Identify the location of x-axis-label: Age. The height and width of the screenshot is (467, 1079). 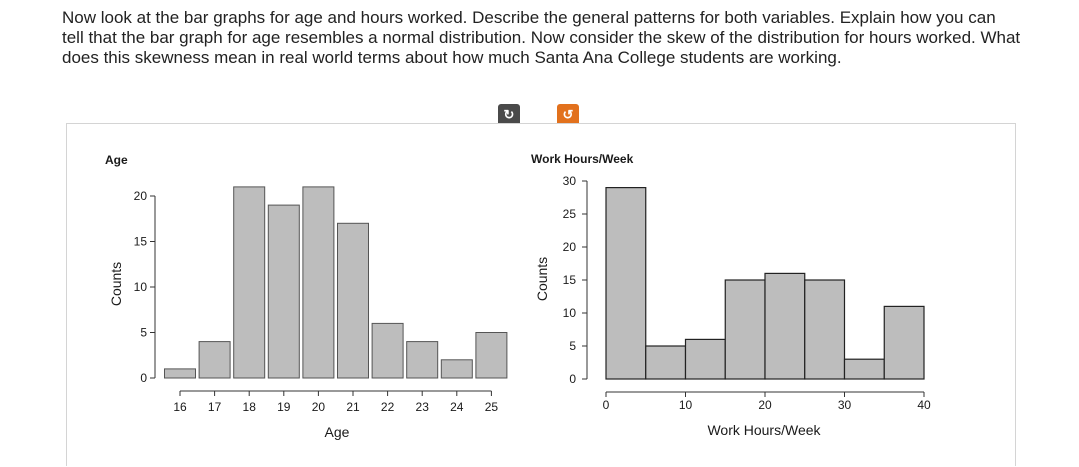
(337, 432).